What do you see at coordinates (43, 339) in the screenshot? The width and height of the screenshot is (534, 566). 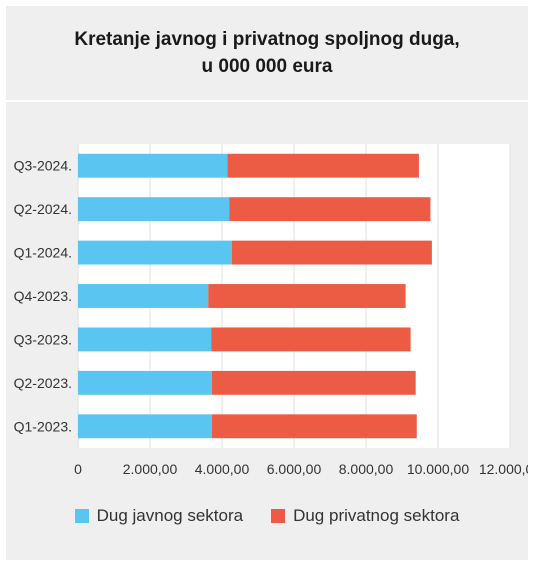 I see `y-category-label: Q3-2023.` at bounding box center [43, 339].